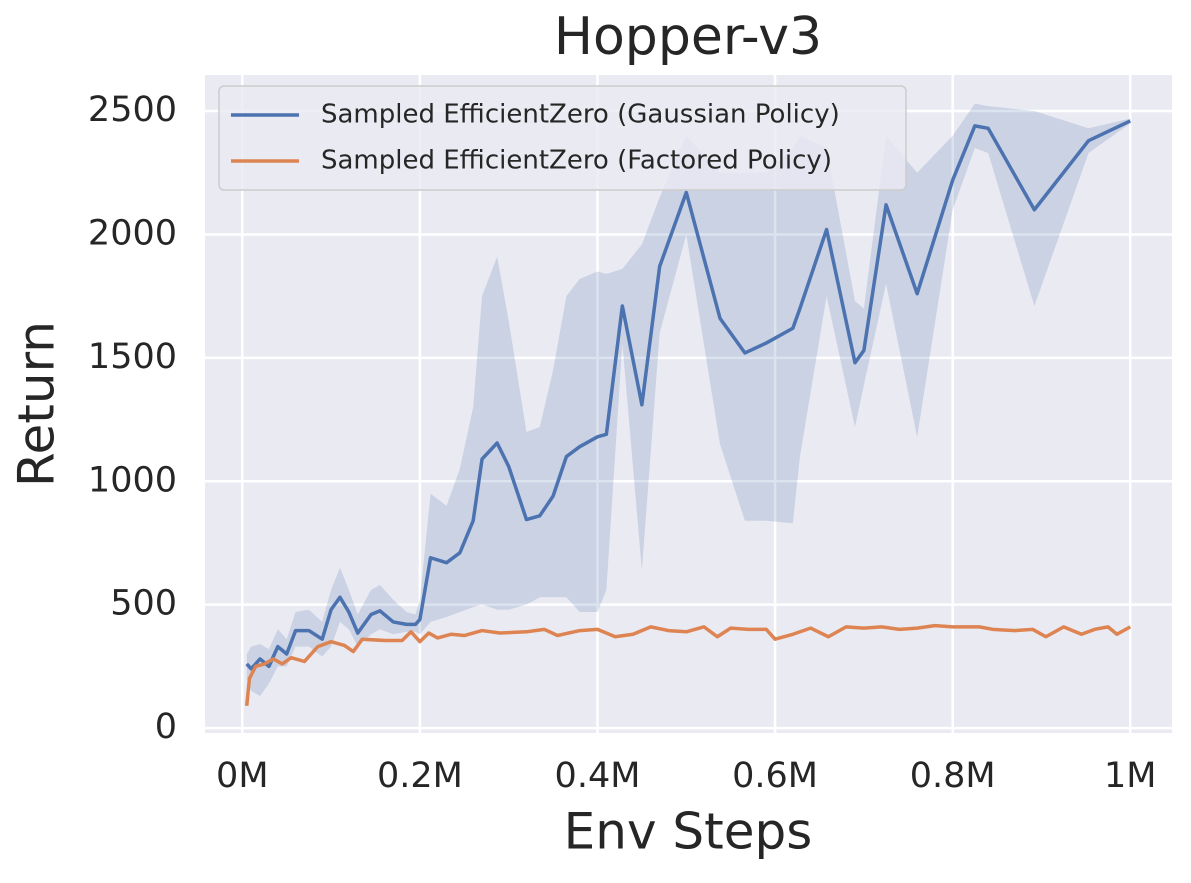 Image resolution: width=1191 pixels, height=883 pixels. I want to click on x-tick-label: 0.6M, so click(775, 776).